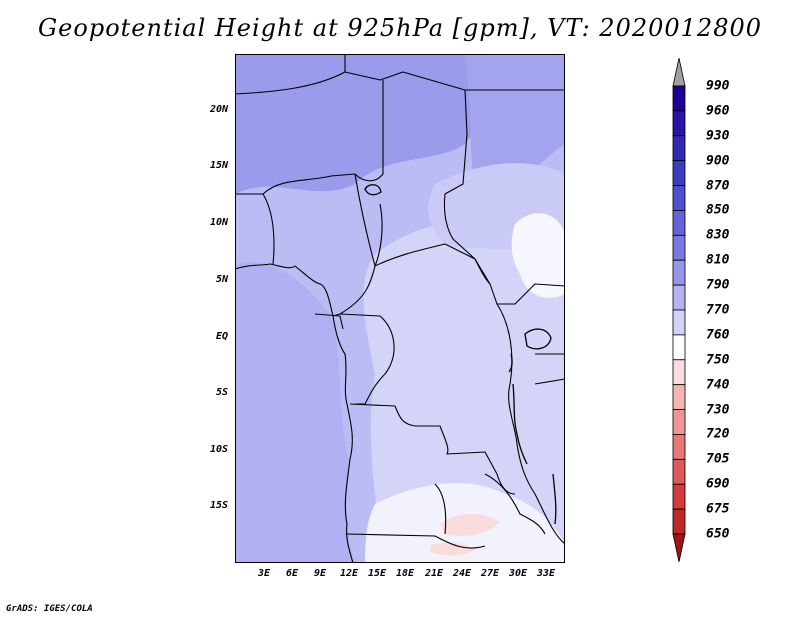  I want to click on lat-label: 5N, so click(221, 279).